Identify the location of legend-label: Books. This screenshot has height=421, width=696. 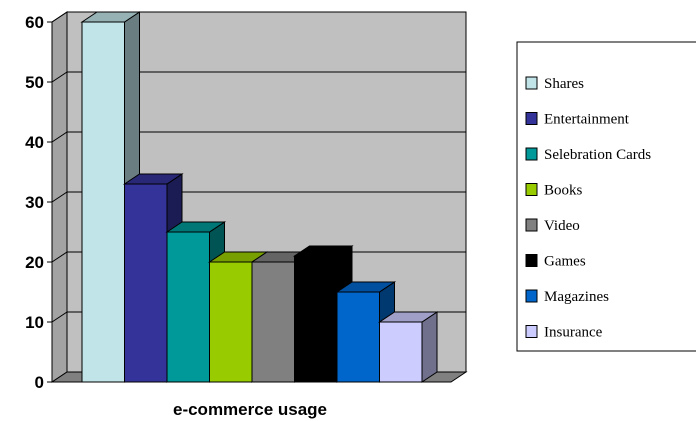
(563, 191).